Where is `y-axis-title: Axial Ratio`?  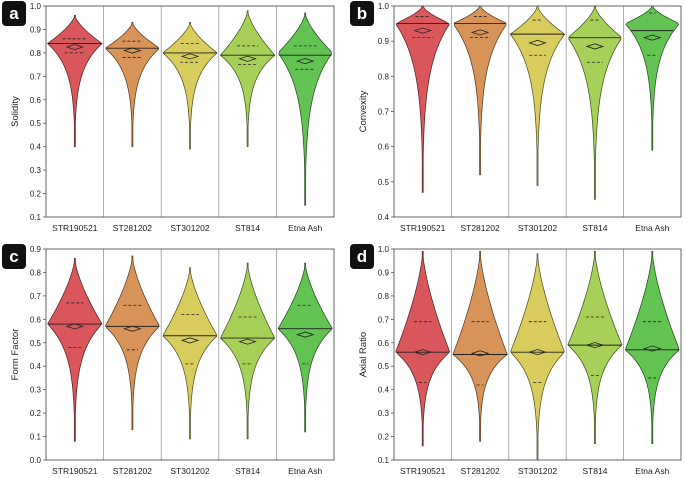 y-axis-title: Axial Ratio is located at coordinates (363, 354).